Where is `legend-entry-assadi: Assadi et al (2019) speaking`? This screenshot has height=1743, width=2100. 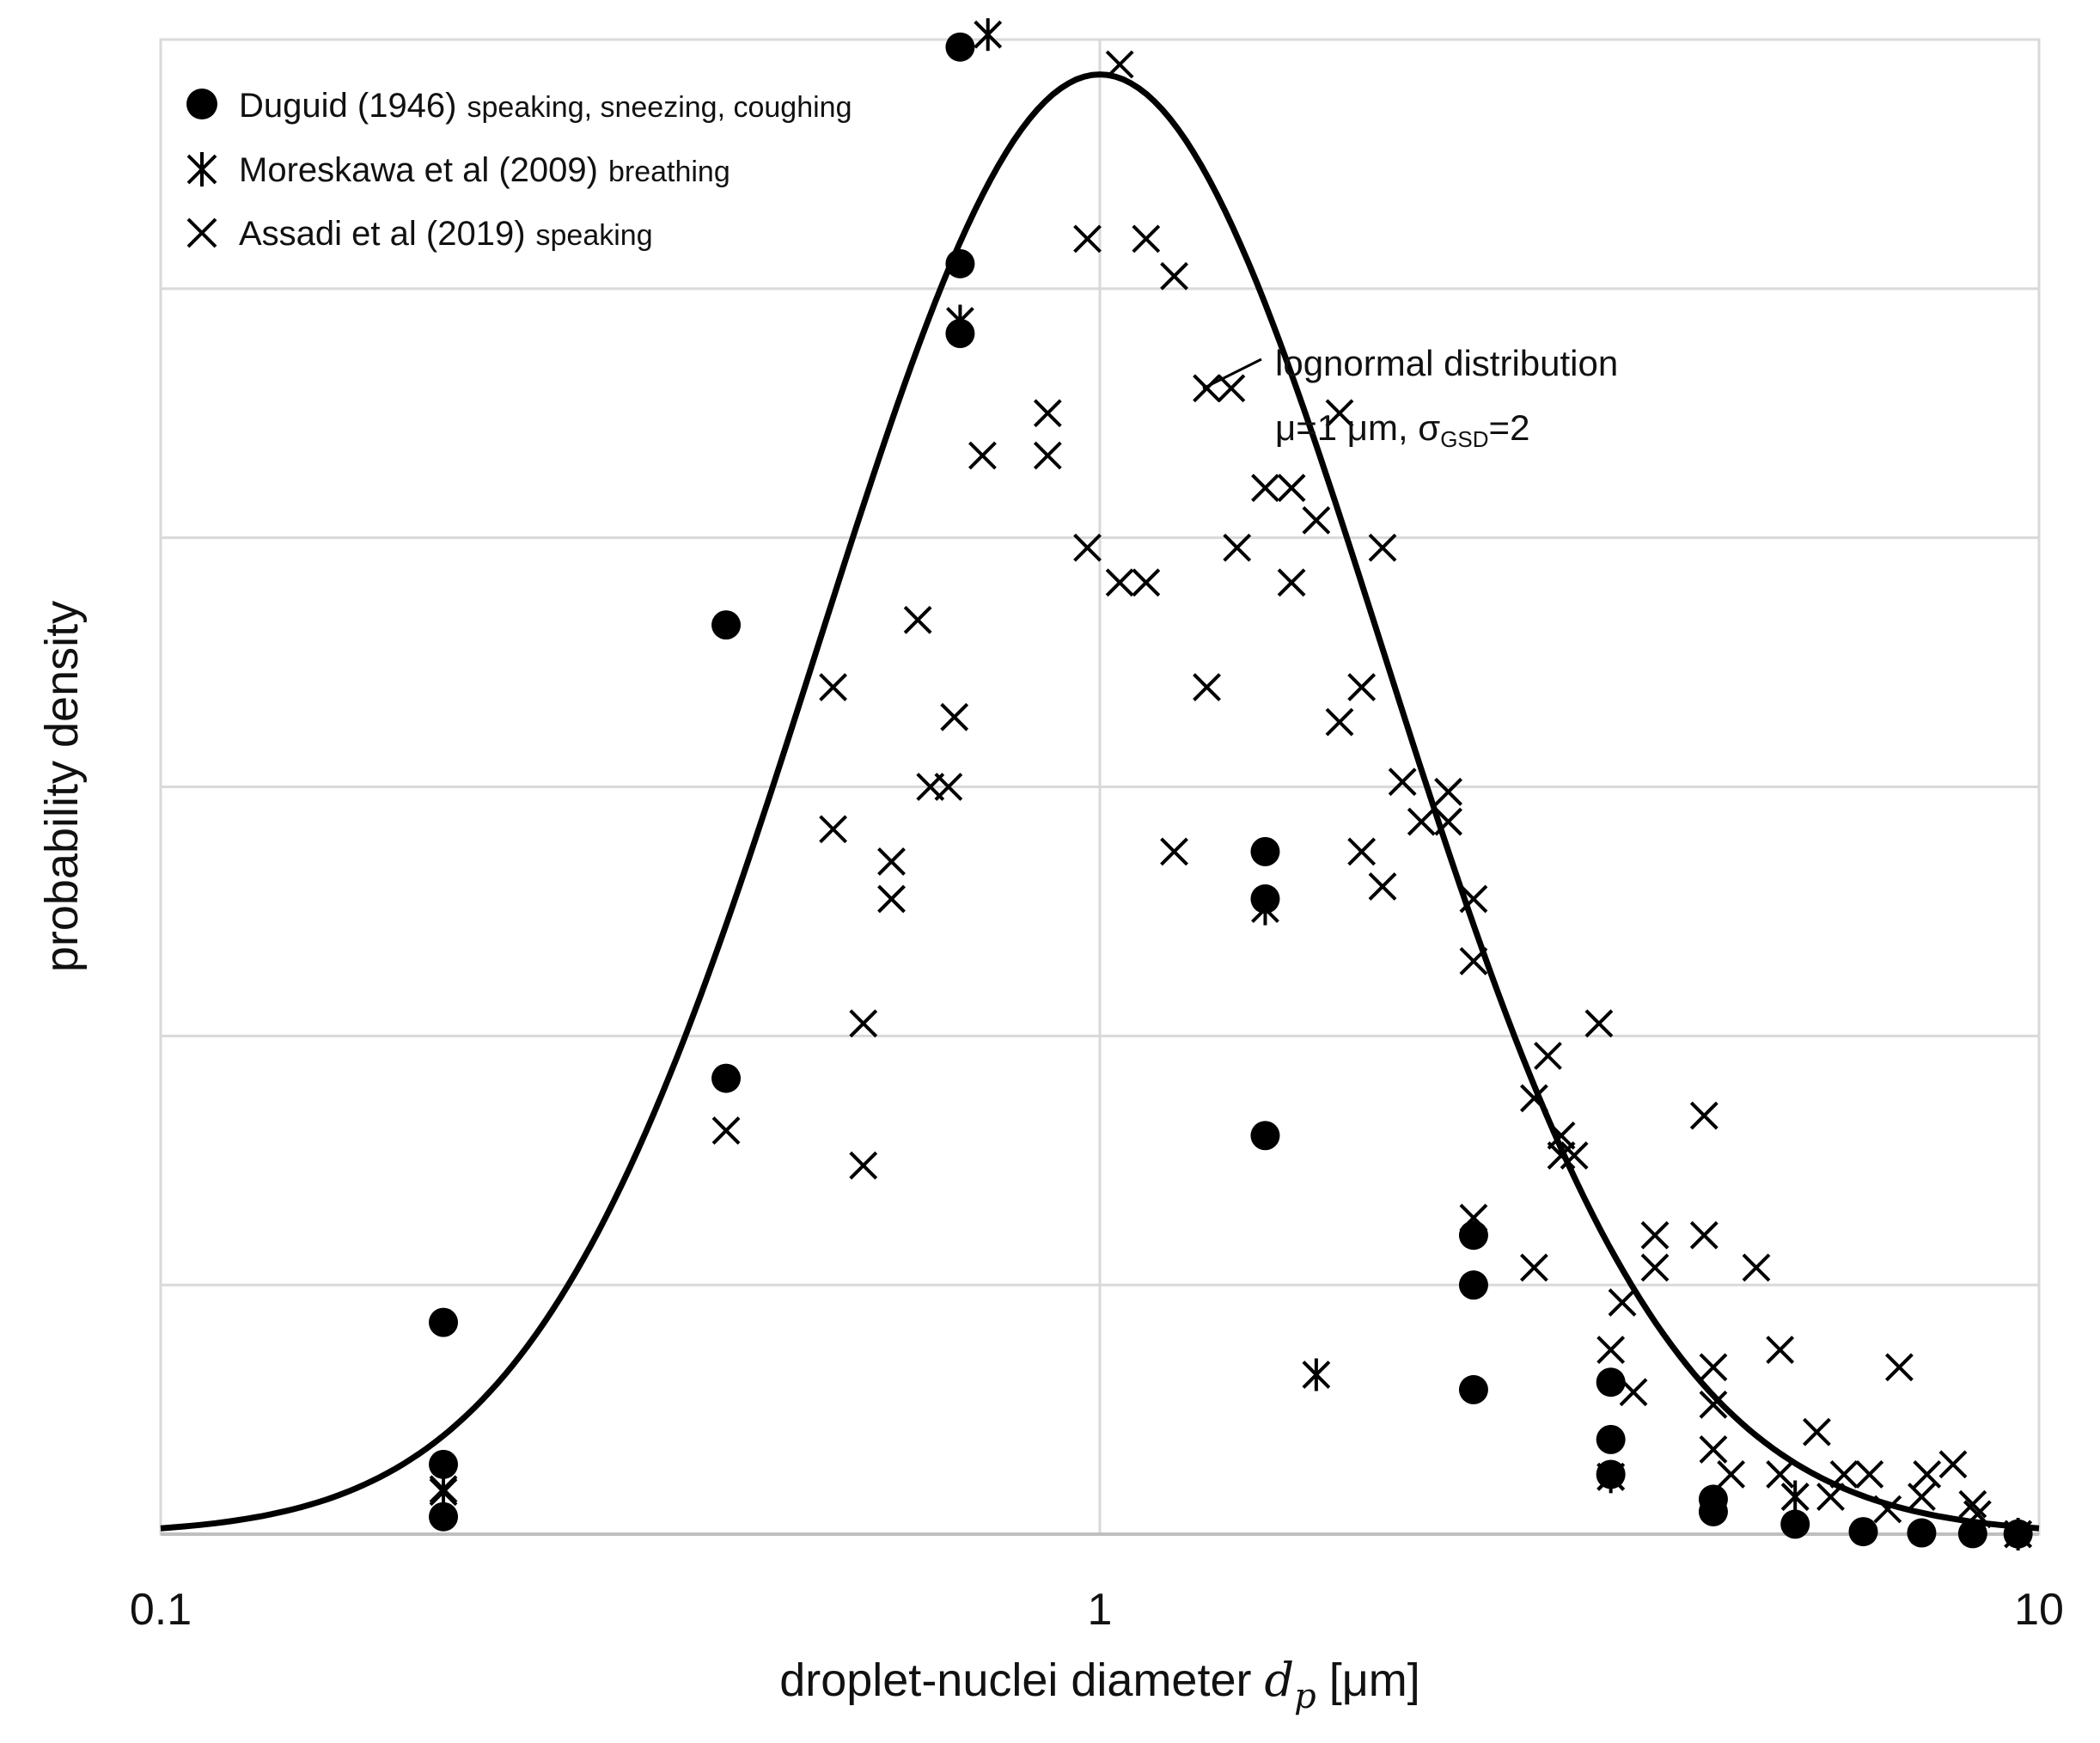
legend-entry-assadi: Assadi et al (2019) speaking is located at coordinates (446, 234).